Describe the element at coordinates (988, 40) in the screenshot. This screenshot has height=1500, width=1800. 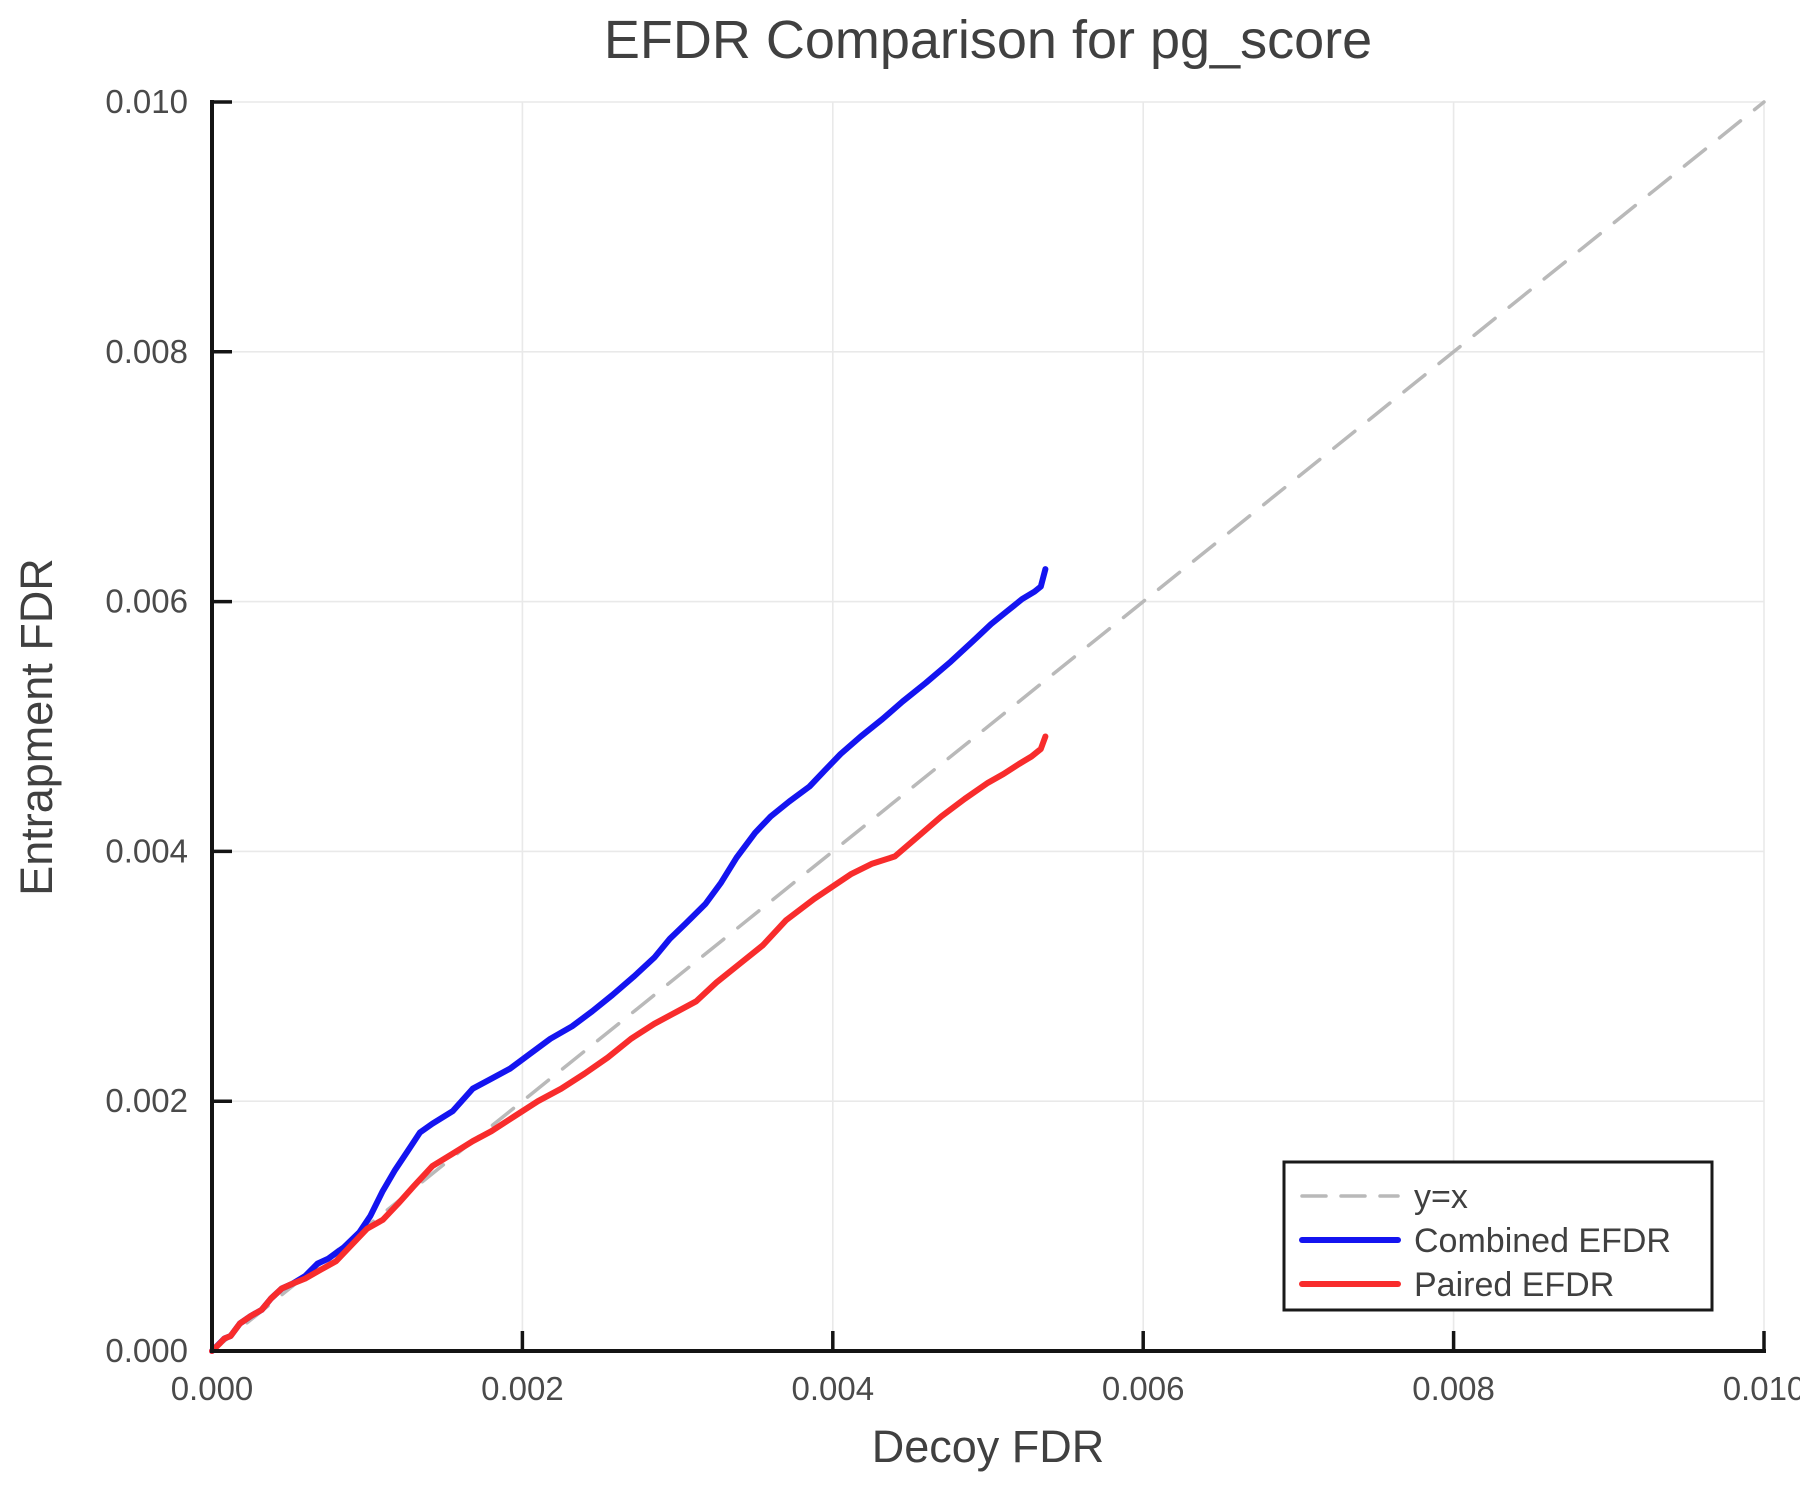
I see `chart-title: EFDR Comparison for pg_score` at that location.